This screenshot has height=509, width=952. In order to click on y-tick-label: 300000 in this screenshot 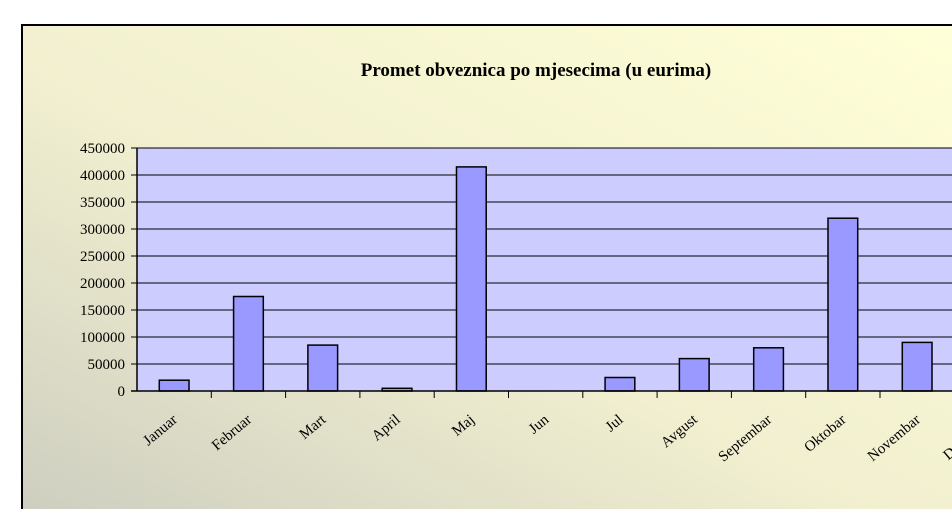, I will do `click(102, 230)`.